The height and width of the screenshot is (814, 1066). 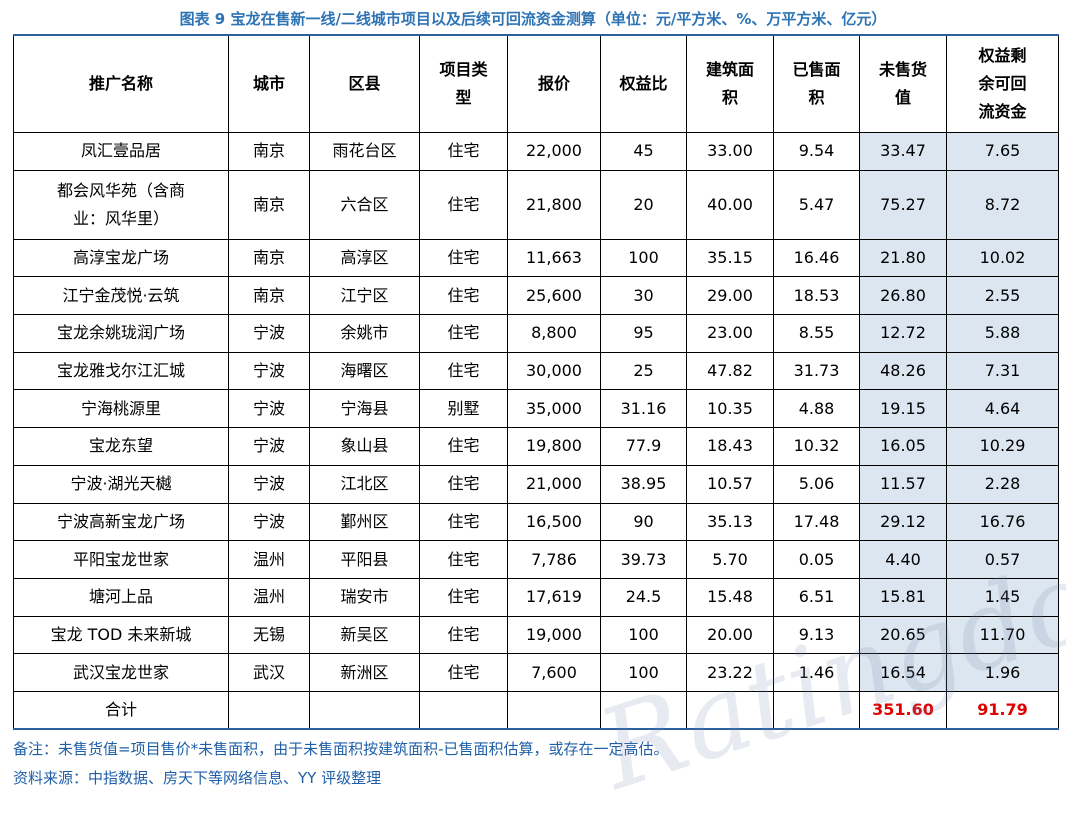 I want to click on cell: 90, so click(x=643, y=522).